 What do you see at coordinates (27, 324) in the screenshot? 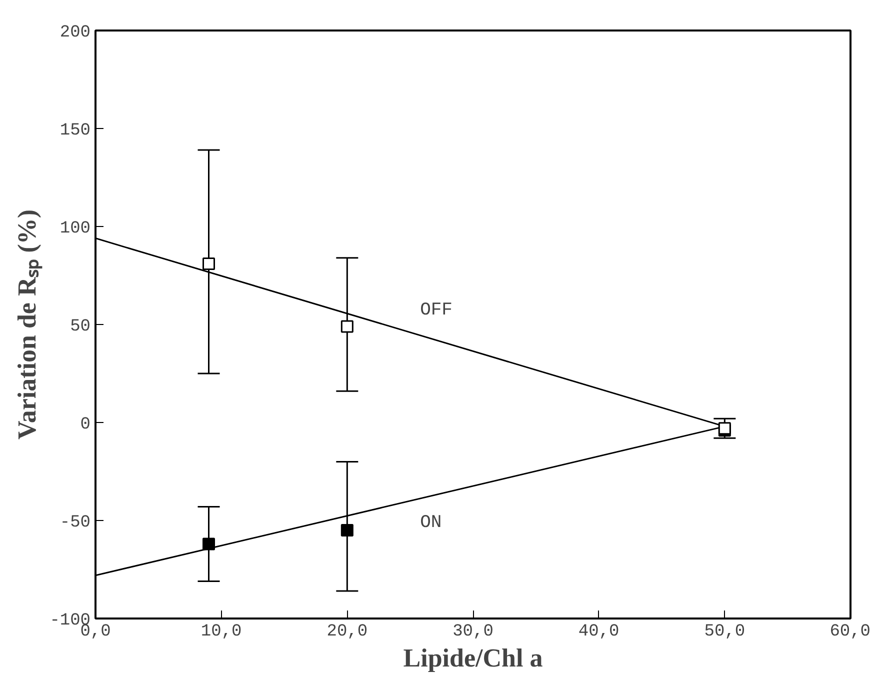
I see `y-axis-title: Variation de Rₛₚ (%)` at bounding box center [27, 324].